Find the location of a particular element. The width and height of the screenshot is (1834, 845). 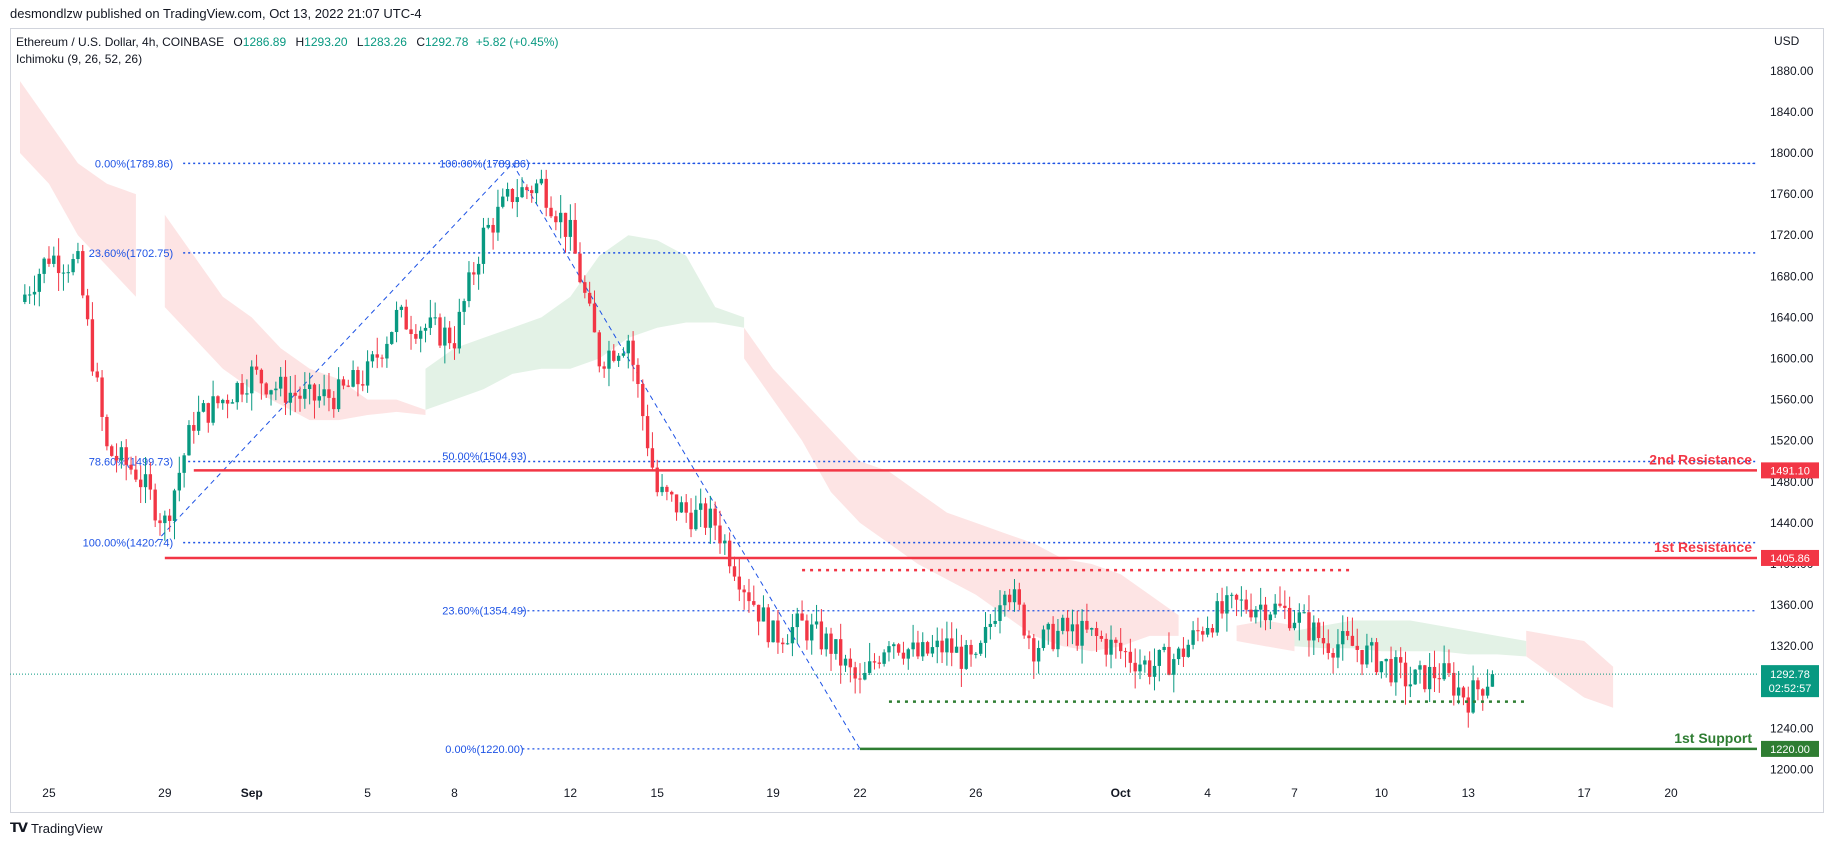

high-value: 1293.20 is located at coordinates (326, 42).